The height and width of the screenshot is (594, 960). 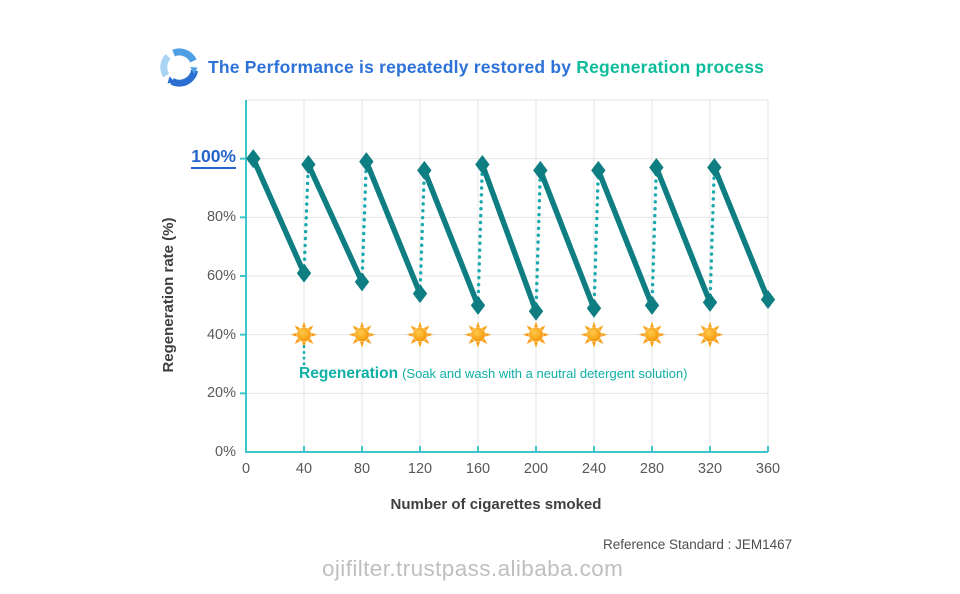 What do you see at coordinates (207, 157) in the screenshot?
I see `y-axis-highlight-100: 100%` at bounding box center [207, 157].